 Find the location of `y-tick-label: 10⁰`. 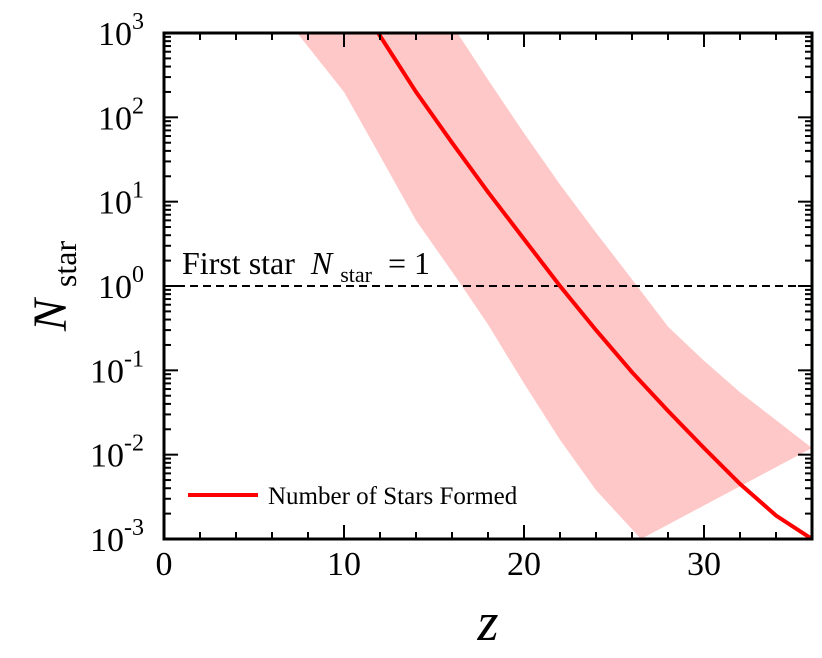

y-tick-label: 10⁰ is located at coordinates (121, 284).